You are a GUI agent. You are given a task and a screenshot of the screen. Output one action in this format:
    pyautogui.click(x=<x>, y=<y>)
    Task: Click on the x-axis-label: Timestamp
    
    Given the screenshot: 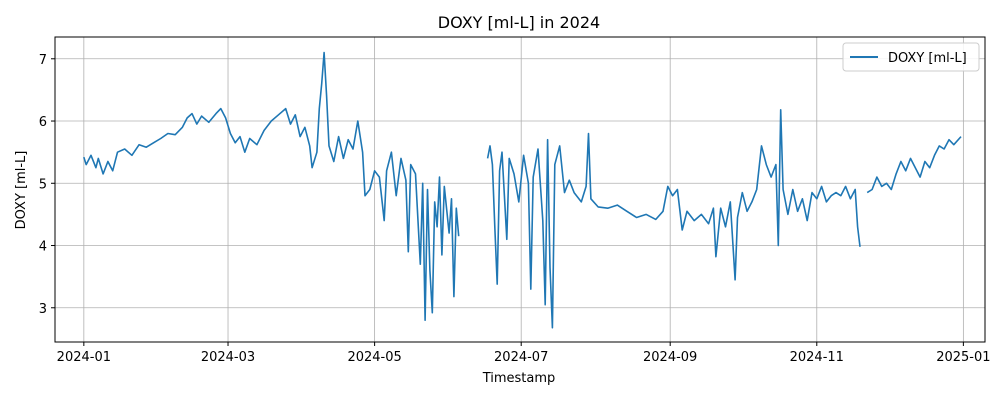 What is the action you would take?
    pyautogui.click(x=519, y=378)
    